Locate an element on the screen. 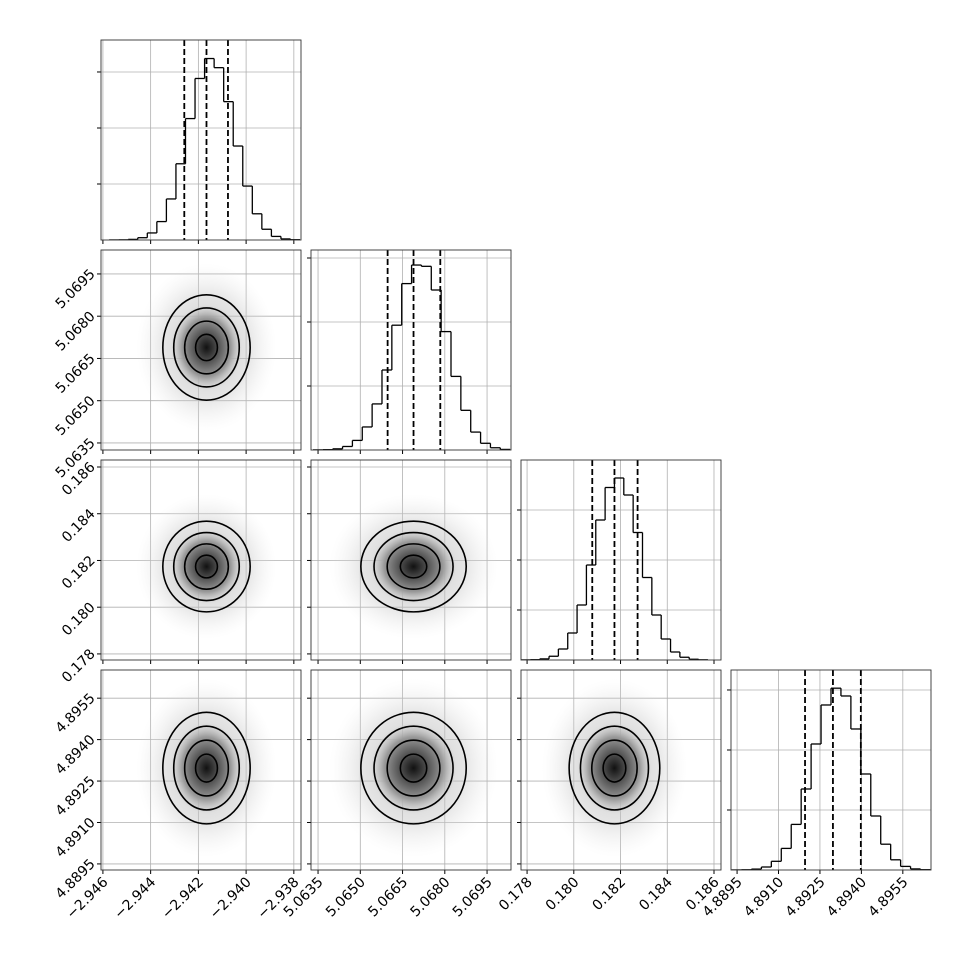 The height and width of the screenshot is (970, 970). y-tick-label: 5.0650 is located at coordinates (76, 416).